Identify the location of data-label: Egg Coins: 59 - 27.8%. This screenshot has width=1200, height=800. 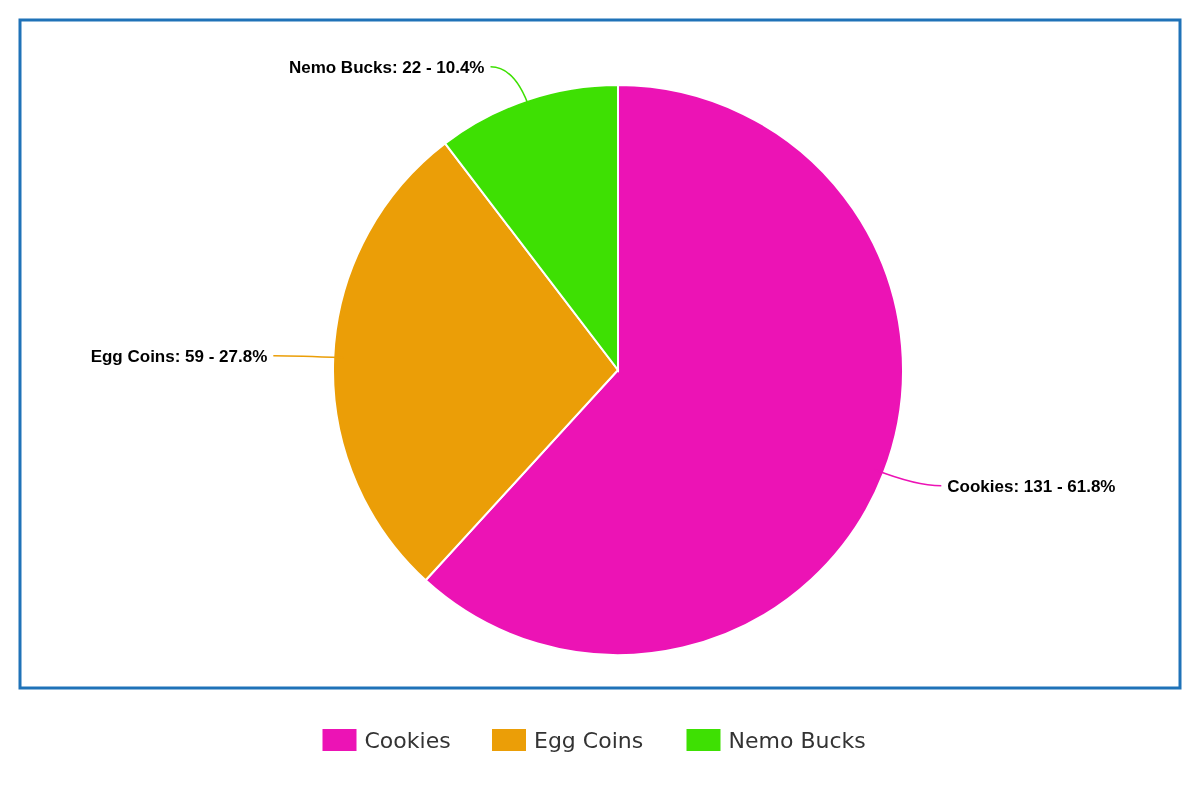
(179, 356).